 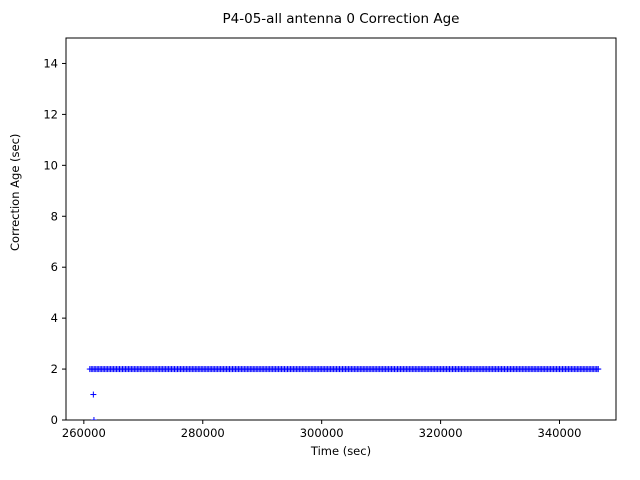 What do you see at coordinates (54, 369) in the screenshot?
I see `y-tick-label: 2` at bounding box center [54, 369].